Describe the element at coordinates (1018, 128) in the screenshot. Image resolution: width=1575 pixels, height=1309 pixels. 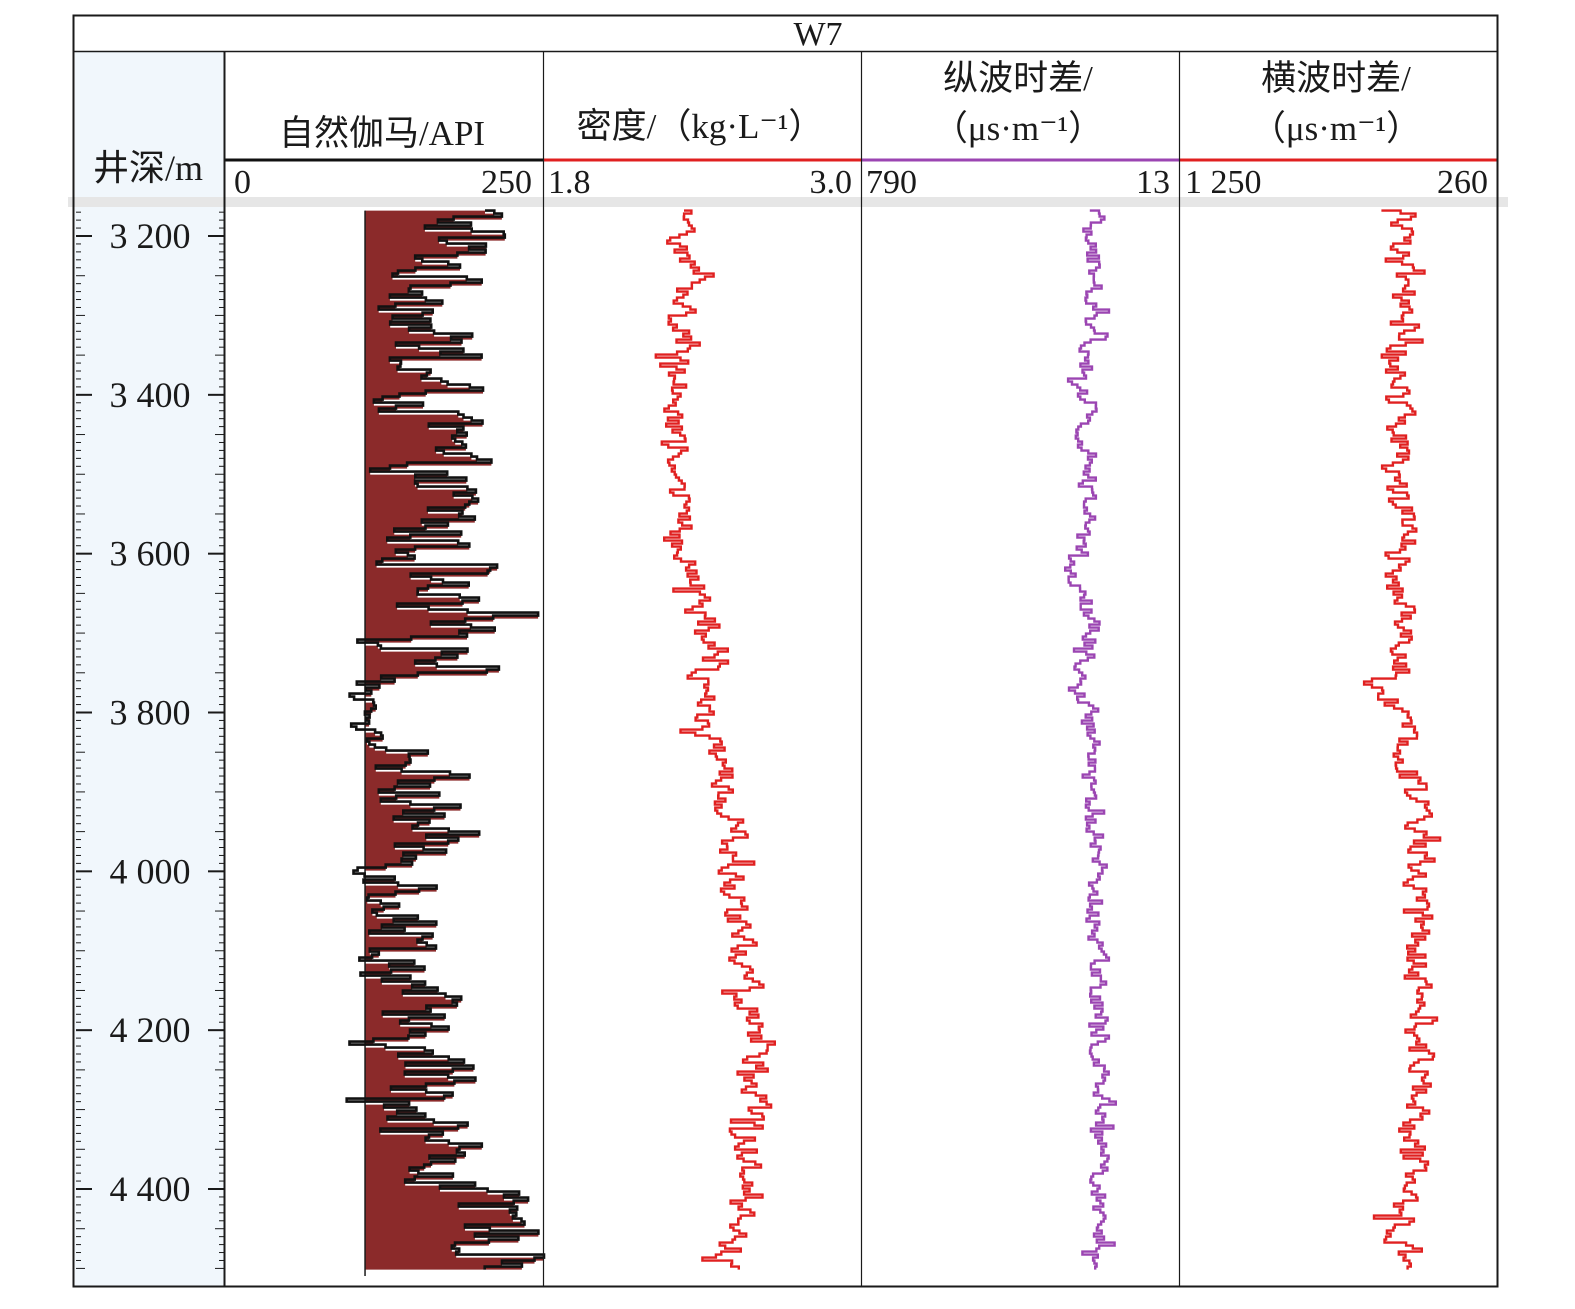
I see `dtc-track-title-line2: （μs·m⁻¹）` at that location.